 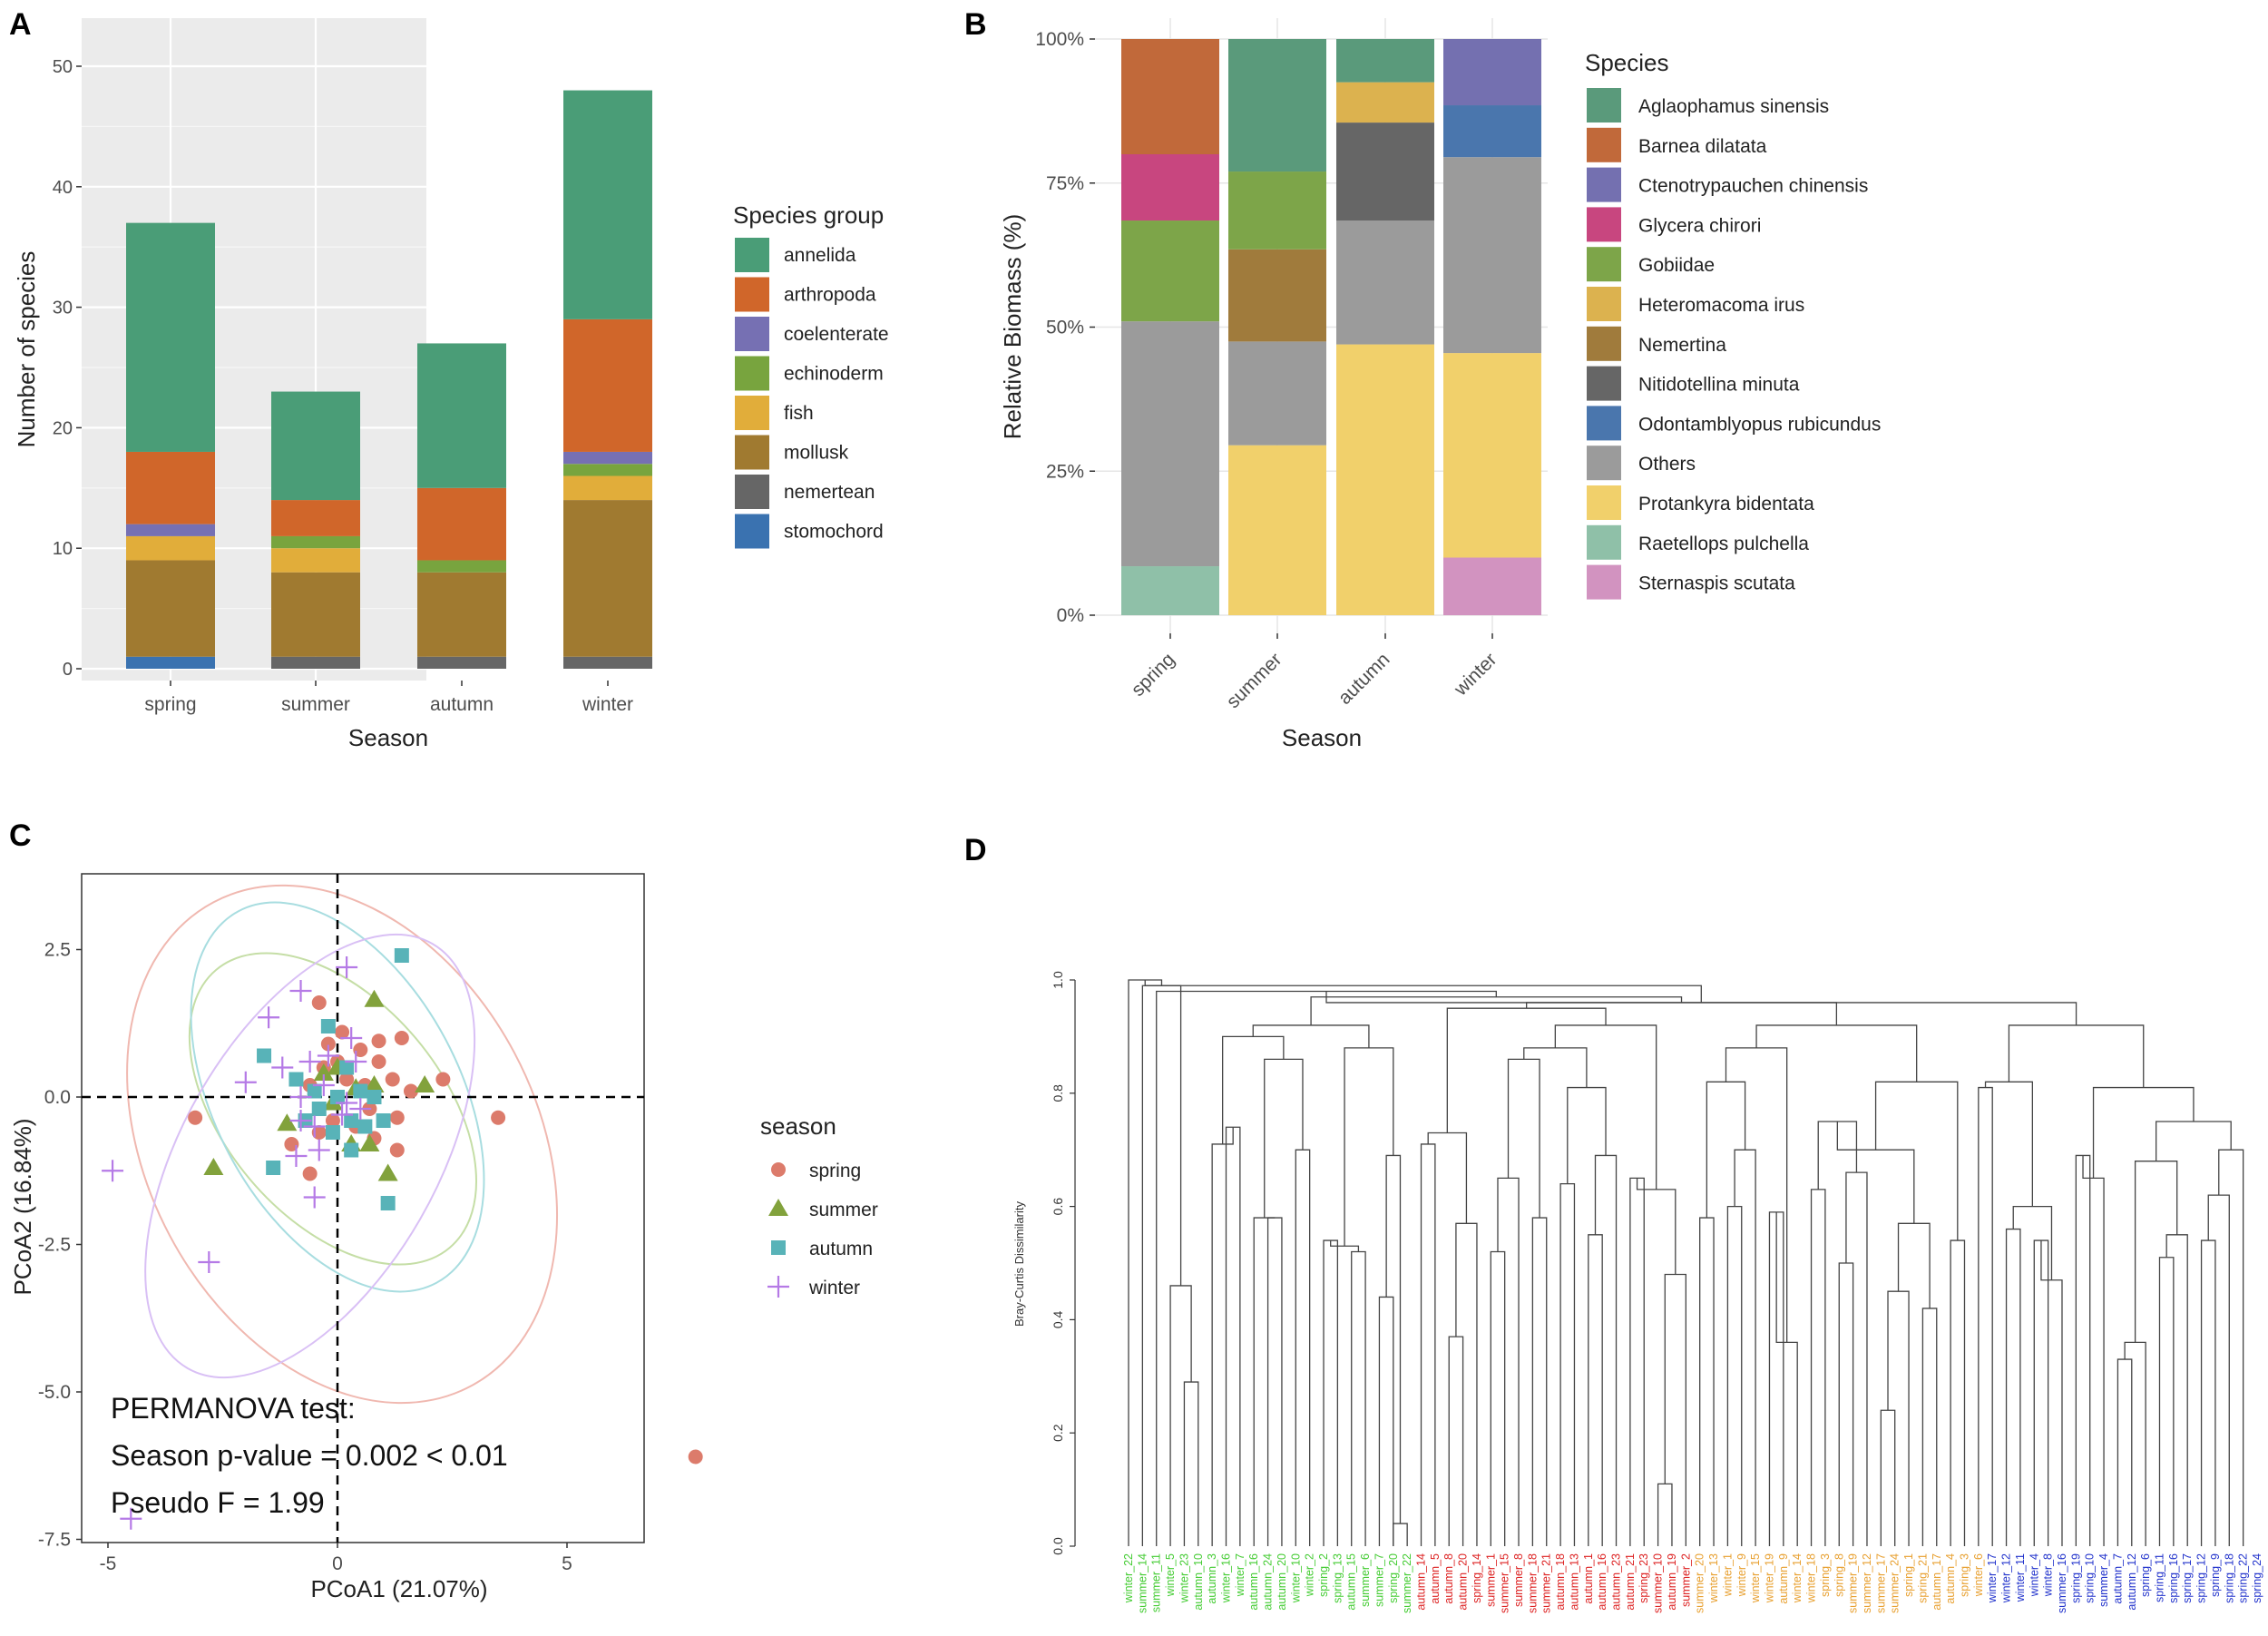 What do you see at coordinates (2048, 1575) in the screenshot?
I see `dendrogram-leaf-label: winter_8` at bounding box center [2048, 1575].